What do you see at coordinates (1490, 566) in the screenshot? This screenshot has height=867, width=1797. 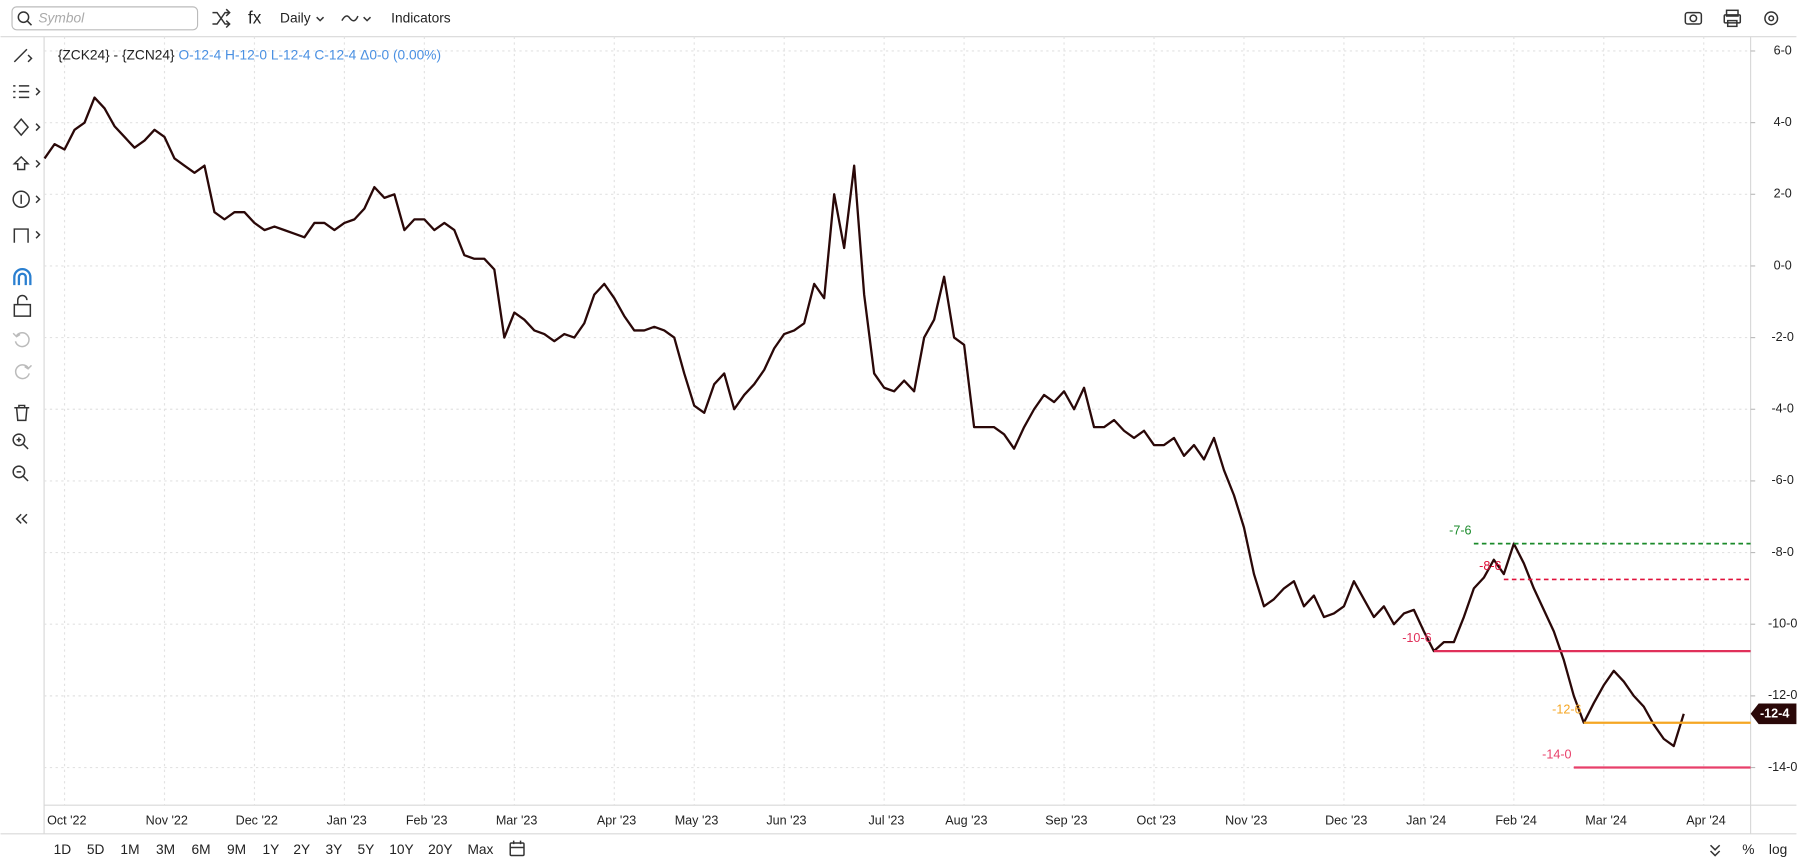 I see `level-label: -8-6` at bounding box center [1490, 566].